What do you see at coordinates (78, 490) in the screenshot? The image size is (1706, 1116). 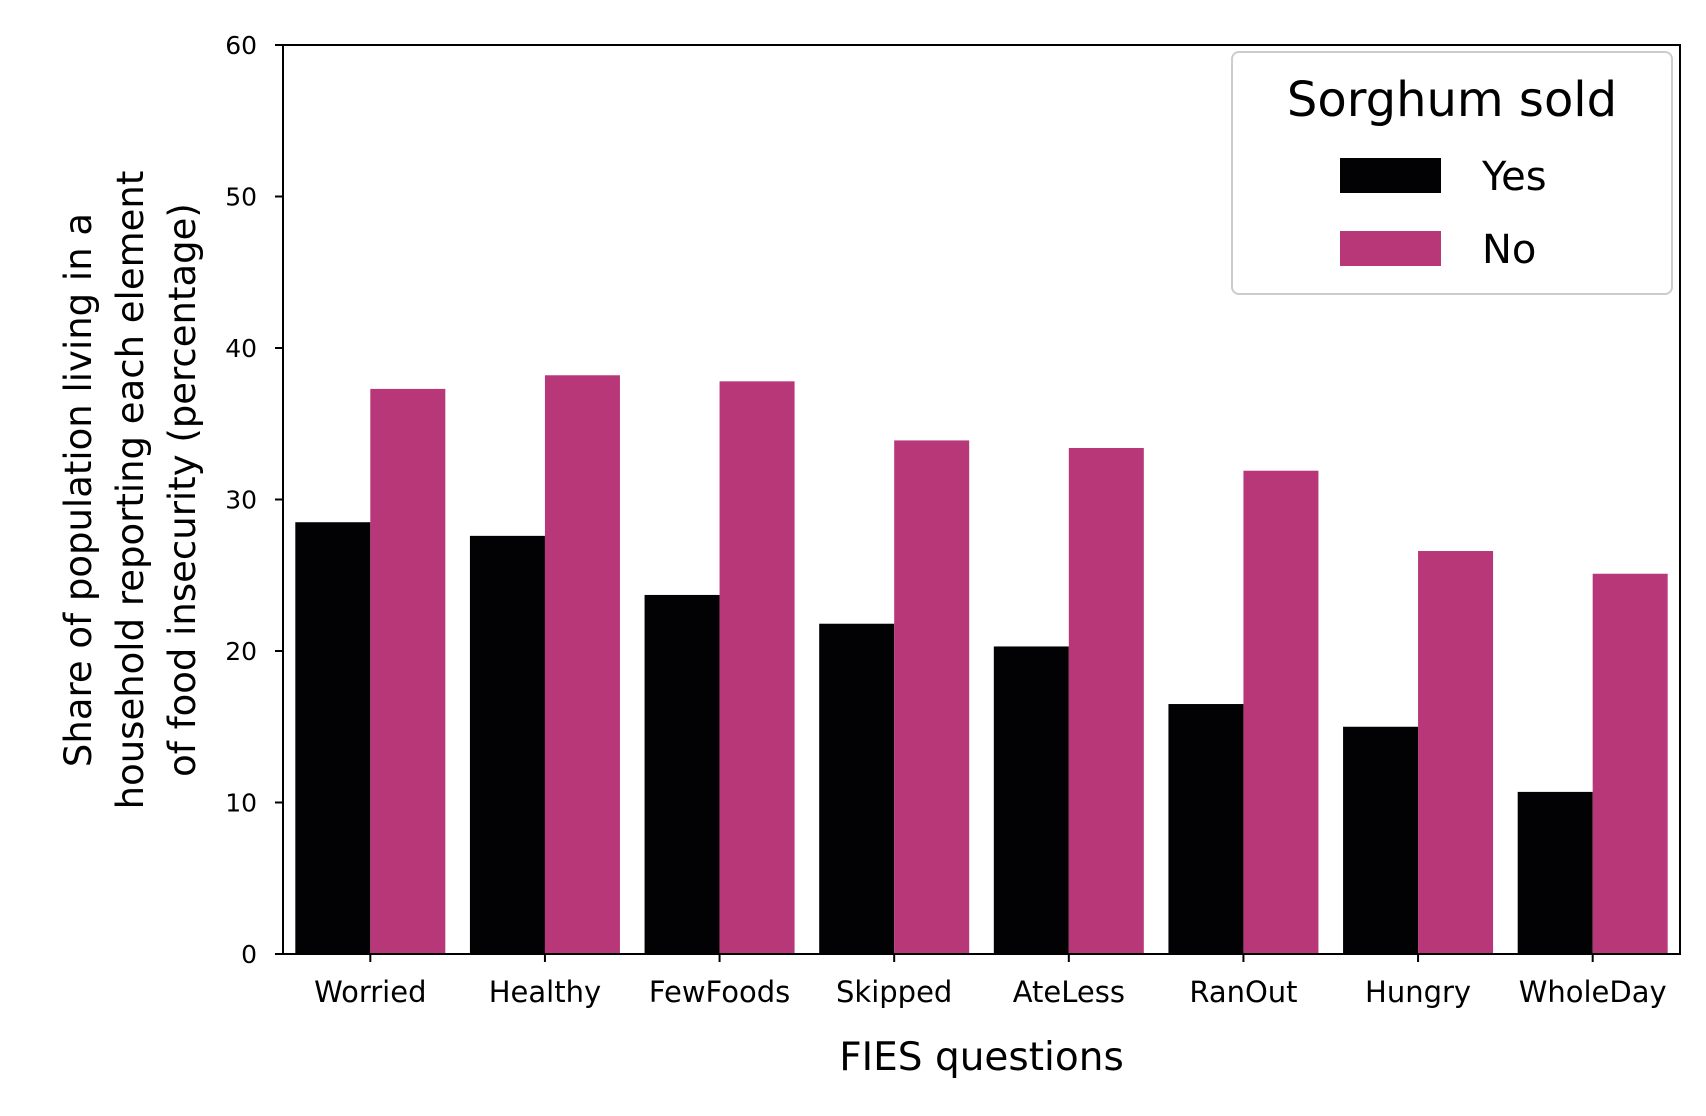 I see `y-axis-label-line: Share of population living in a` at bounding box center [78, 490].